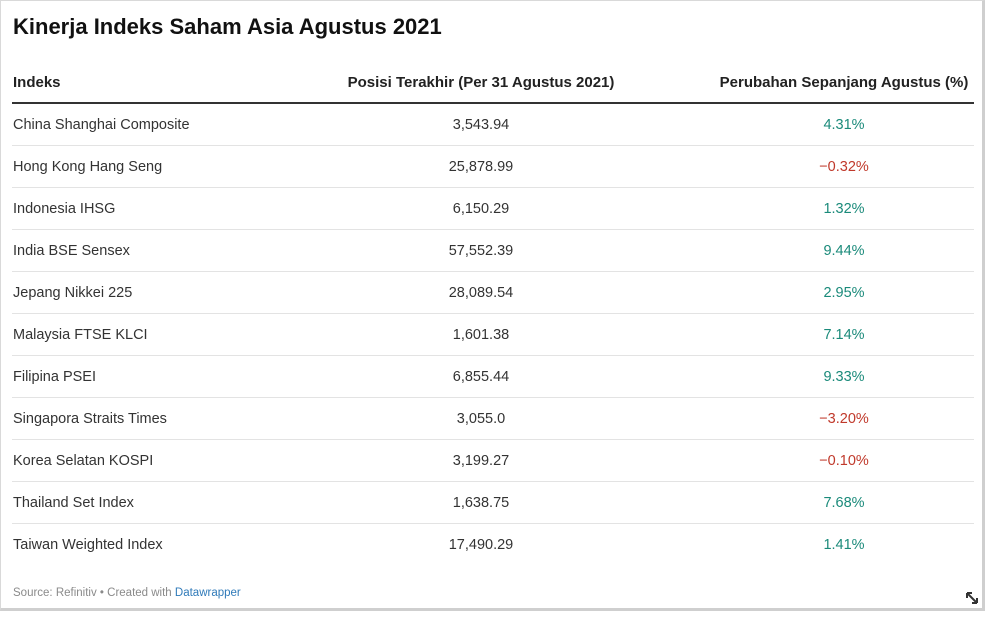 The height and width of the screenshot is (617, 989). I want to click on change-cell: 7.14%, so click(844, 334).